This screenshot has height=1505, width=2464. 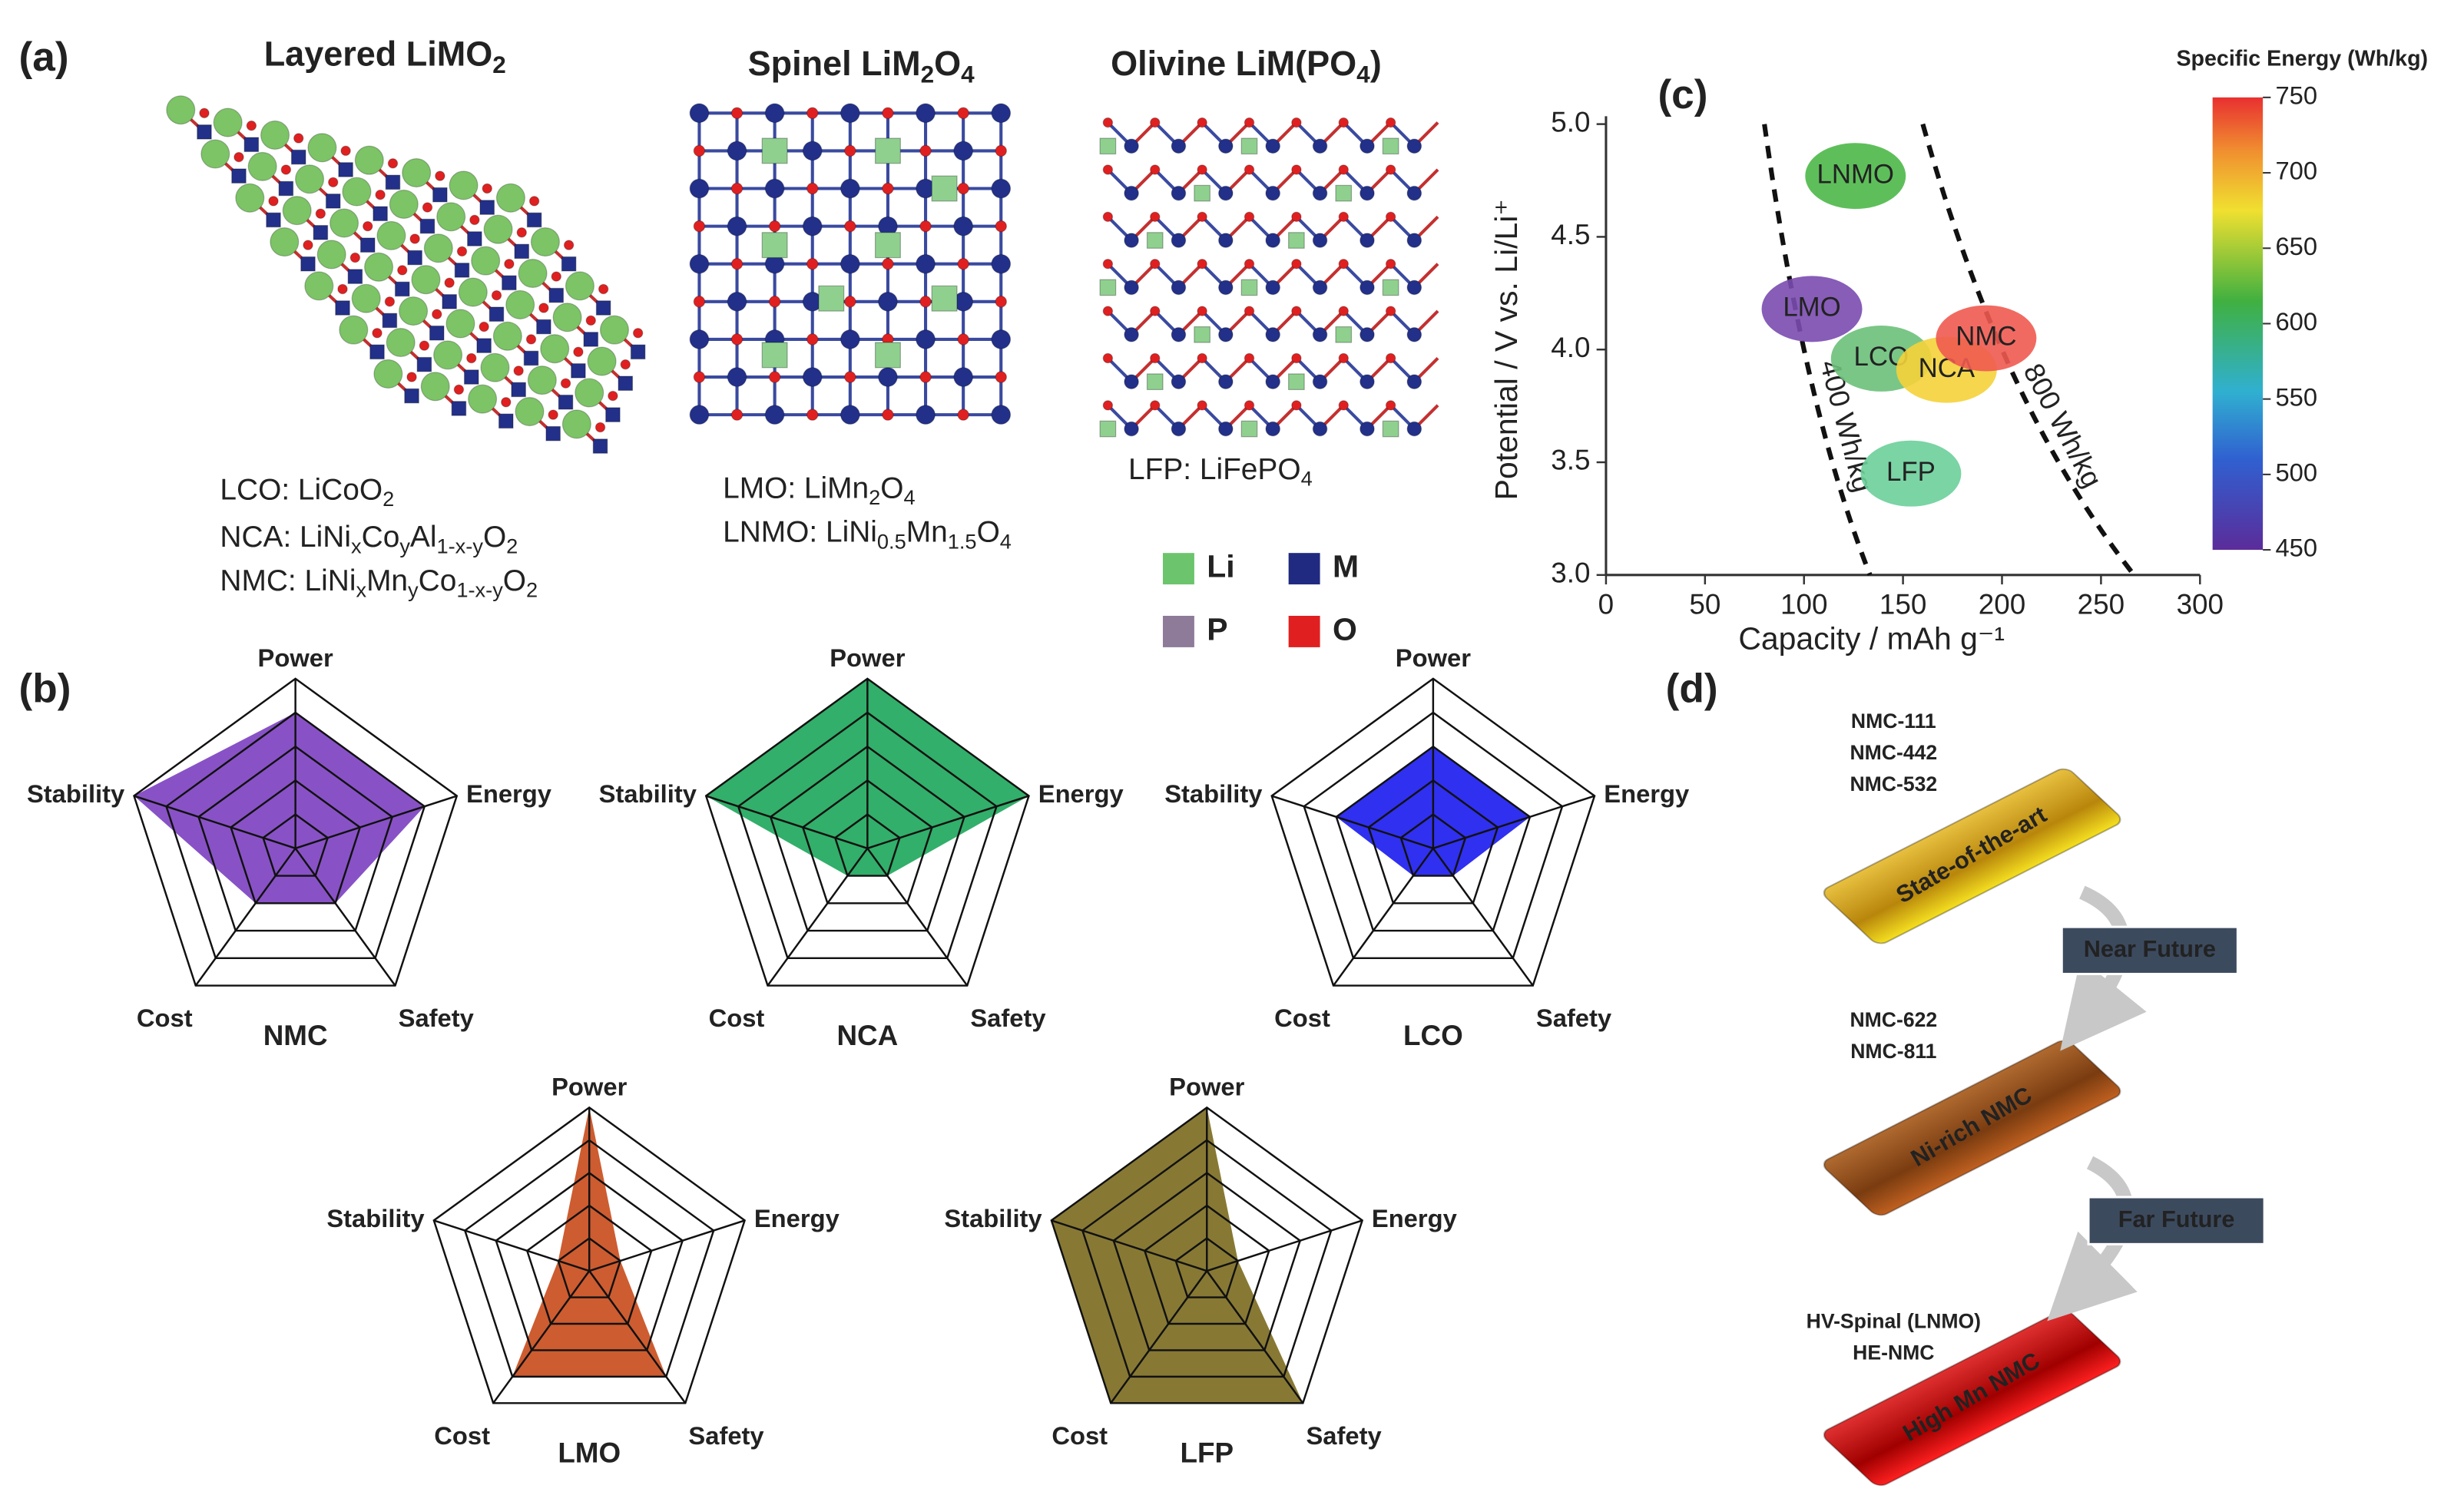 I want to click on y-axis-label: Potential / V vs. Li/Li⁺, so click(x=1506, y=350).